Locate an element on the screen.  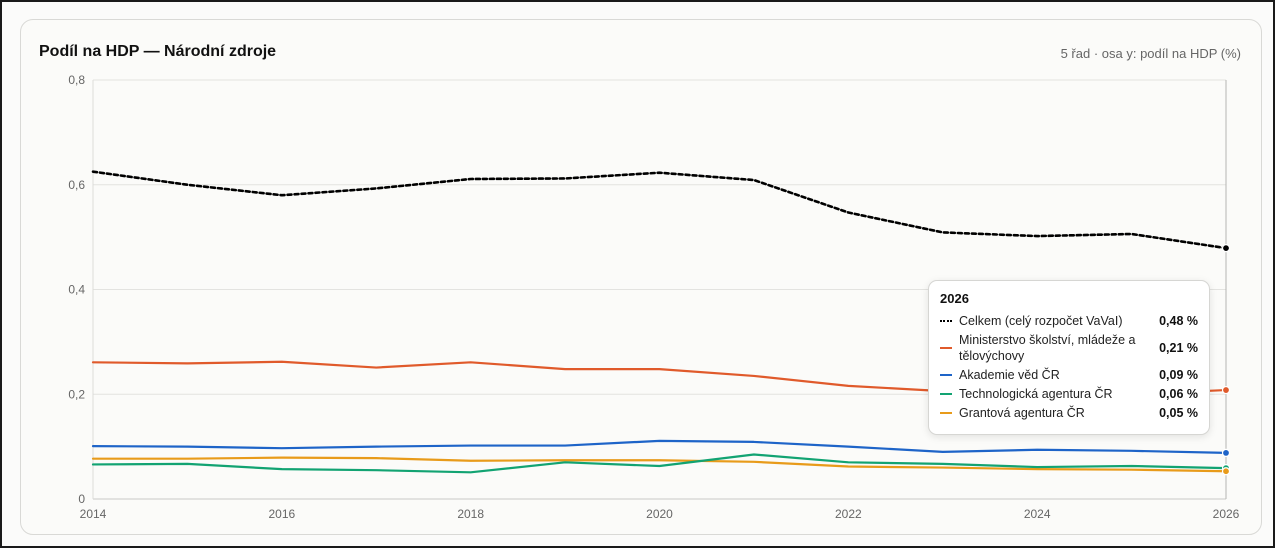
tooltip-row-label: Akademie věd ČR is located at coordinates (1009, 375).